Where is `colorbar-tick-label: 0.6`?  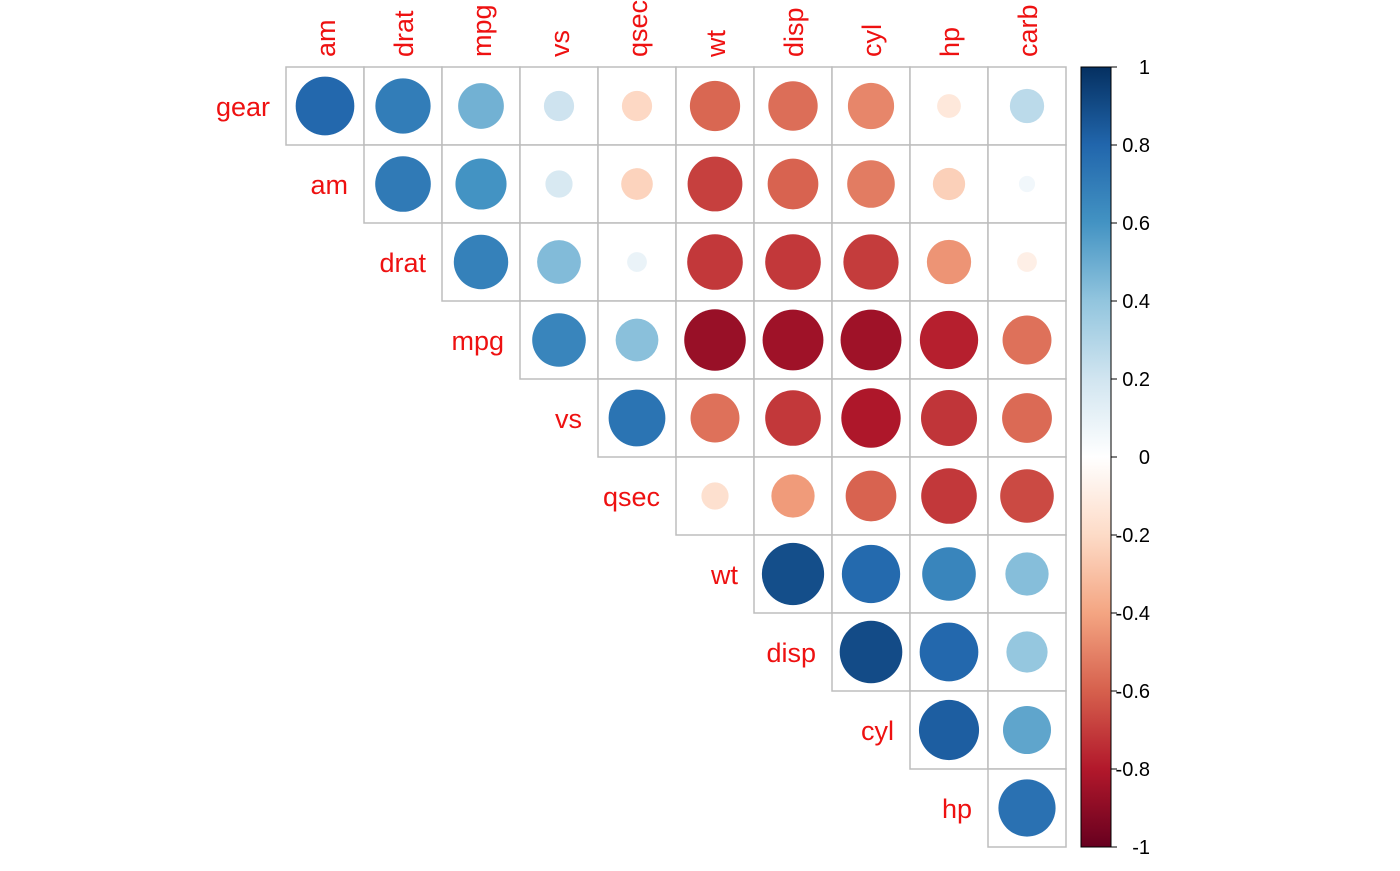 colorbar-tick-label: 0.6 is located at coordinates (1136, 224).